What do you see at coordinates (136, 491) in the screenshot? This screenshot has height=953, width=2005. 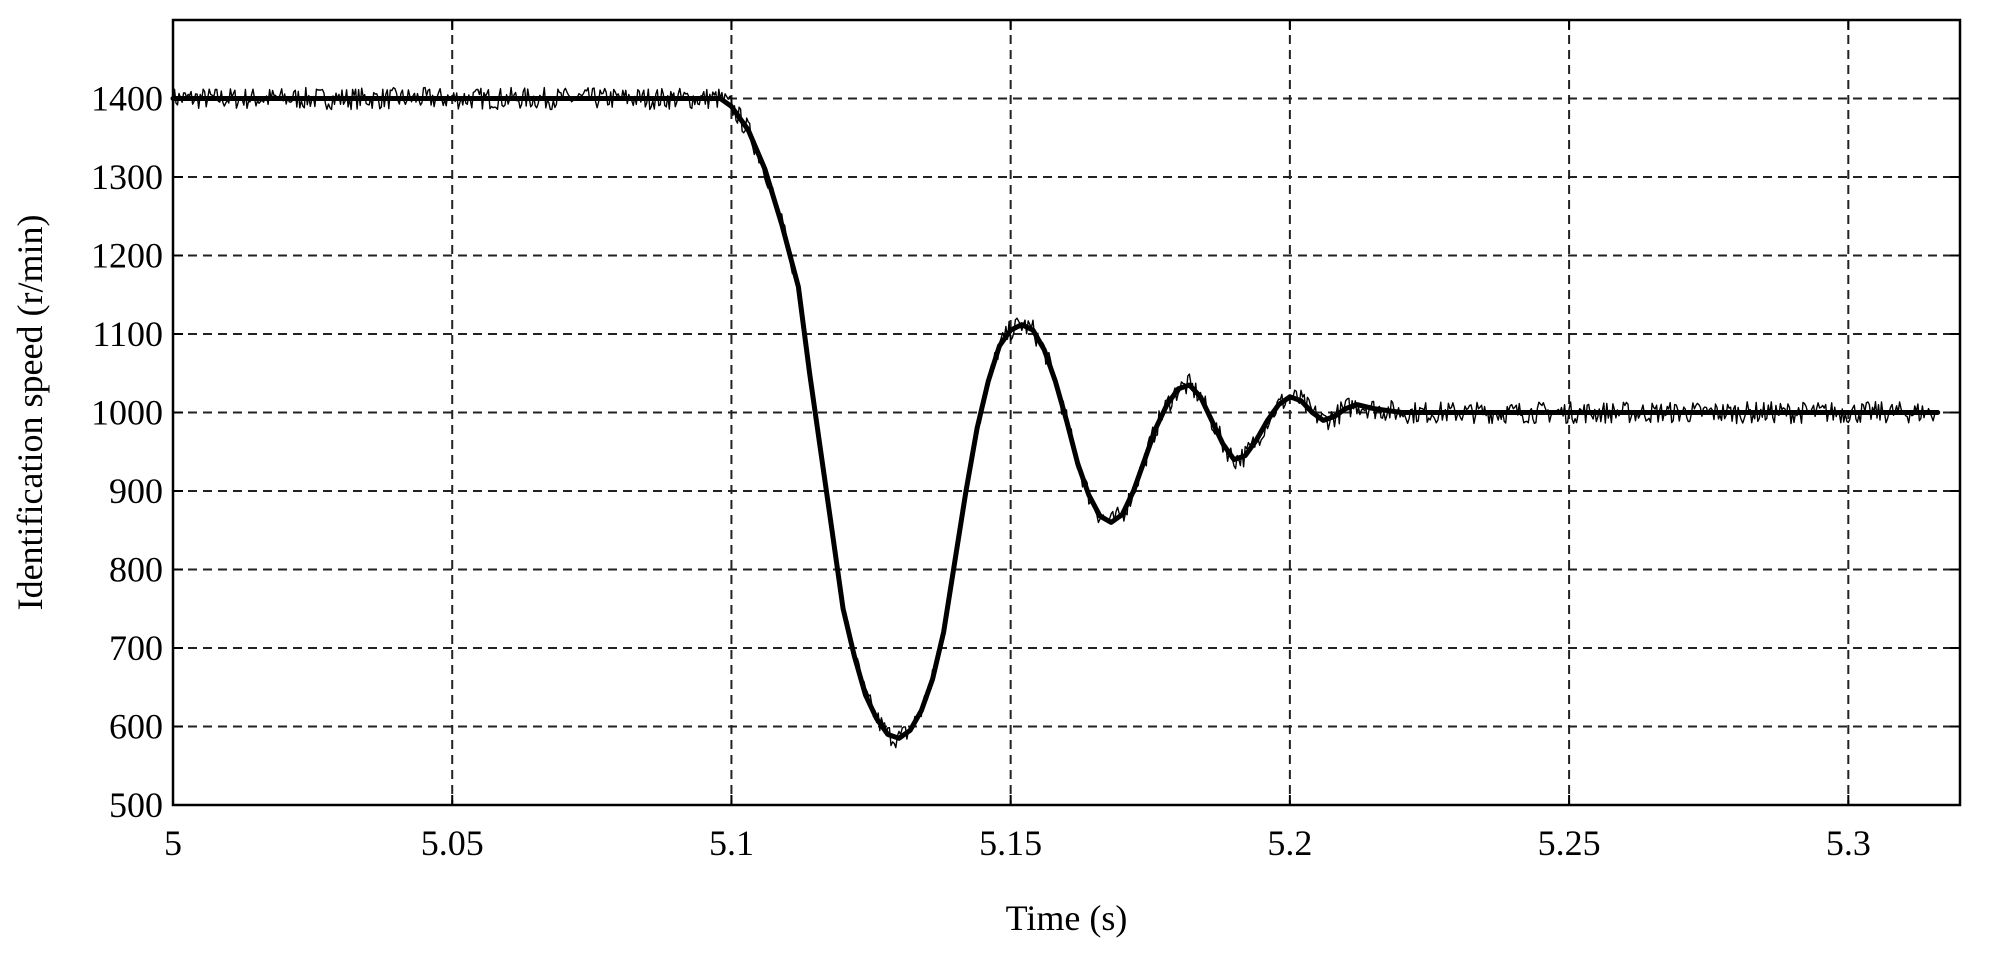 I see `y-tick-label: 900` at bounding box center [136, 491].